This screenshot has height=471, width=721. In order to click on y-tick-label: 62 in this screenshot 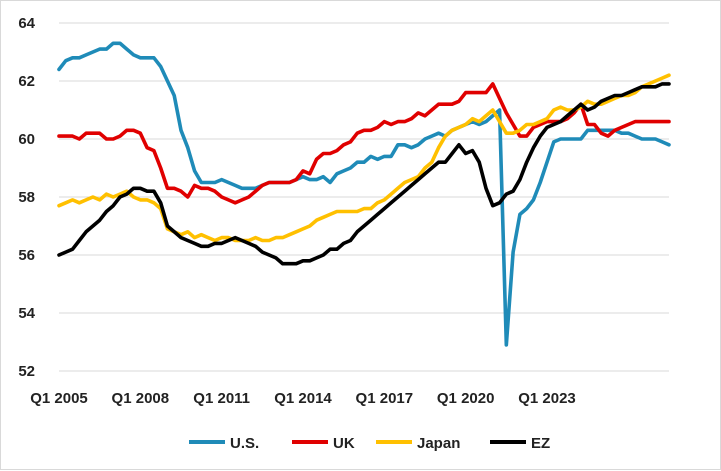, I will do `click(26, 81)`.